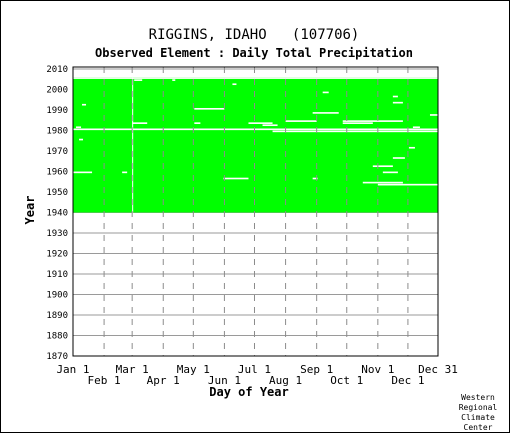 This screenshot has height=434, width=510. What do you see at coordinates (316, 369) in the screenshot?
I see `x-tick-label-sep-1: Sep 1` at bounding box center [316, 369].